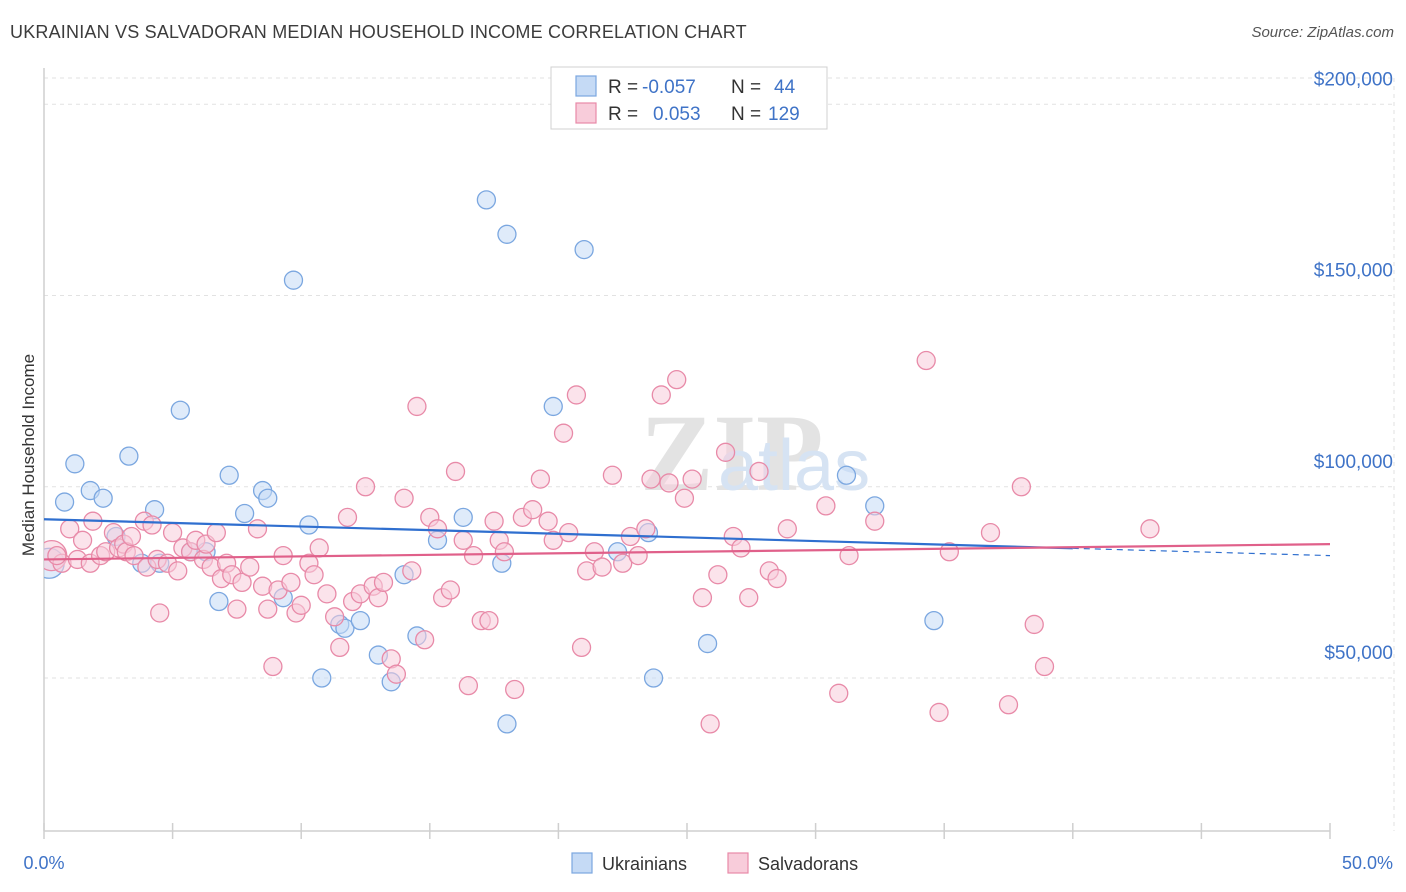 This screenshot has width=1406, height=892. I want to click on source-credit: Source: ZipAtlas.com, so click(1322, 32).